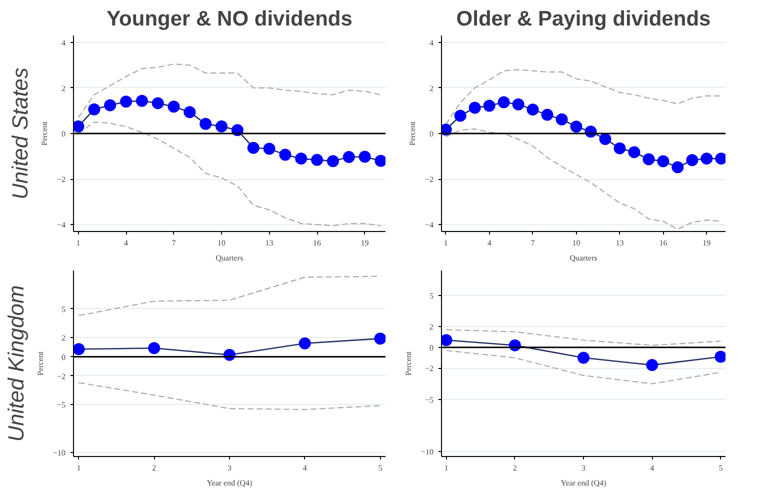 The image size is (763, 499). Describe the element at coordinates (16, 363) in the screenshot. I see `text: United Kingdom` at that location.